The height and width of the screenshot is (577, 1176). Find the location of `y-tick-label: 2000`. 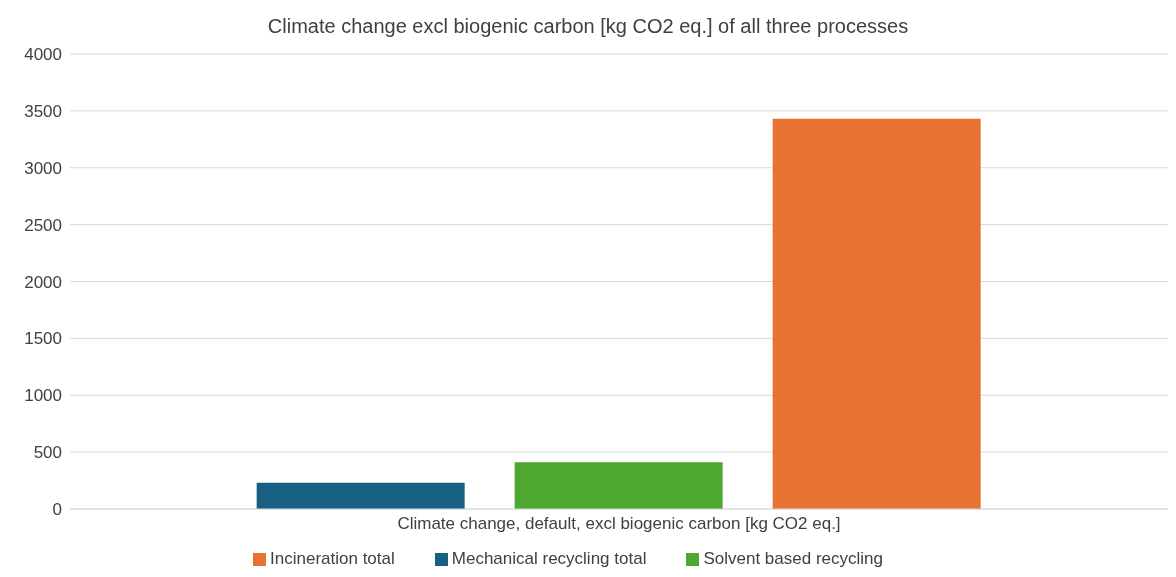

y-tick-label: 2000 is located at coordinates (43, 282).